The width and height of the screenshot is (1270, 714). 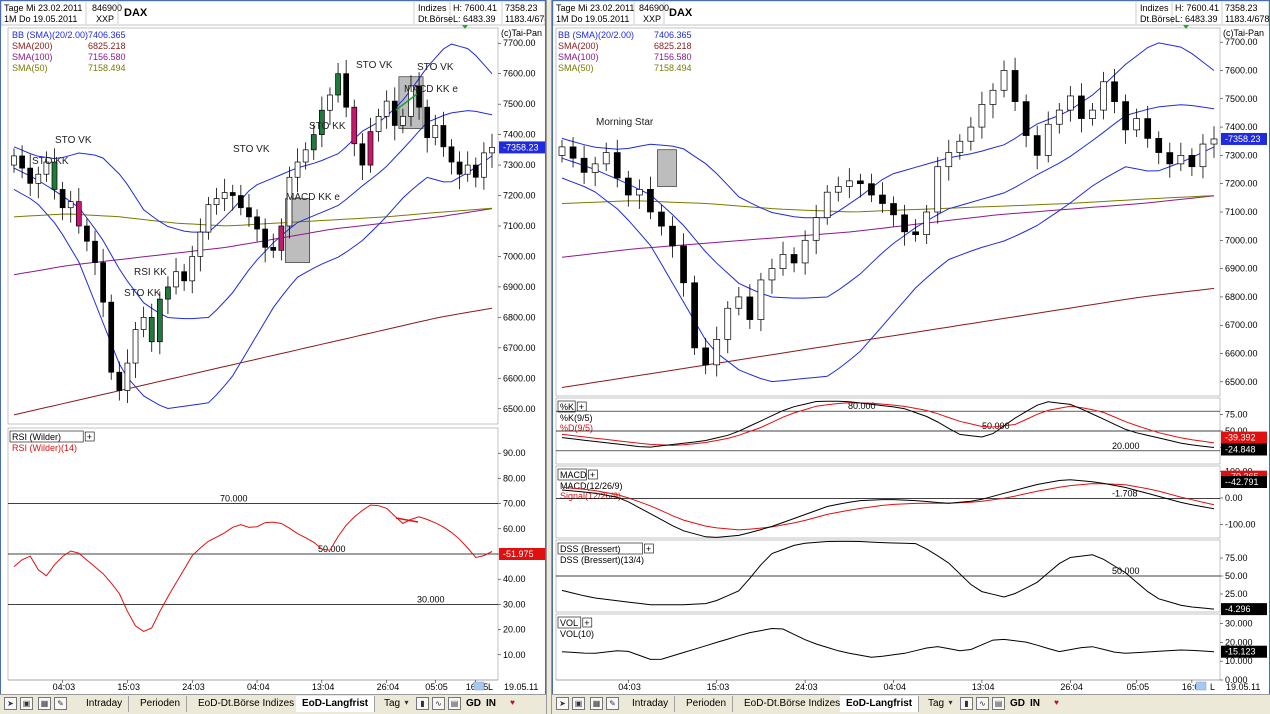 I want to click on panel-tick-label: 80.00, so click(x=514, y=478).